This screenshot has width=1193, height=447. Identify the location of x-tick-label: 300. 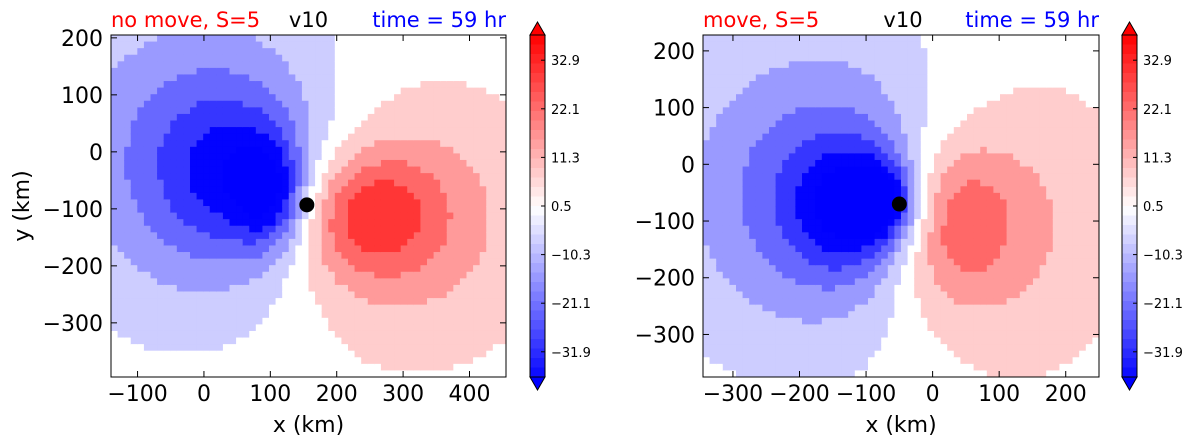
(403, 394).